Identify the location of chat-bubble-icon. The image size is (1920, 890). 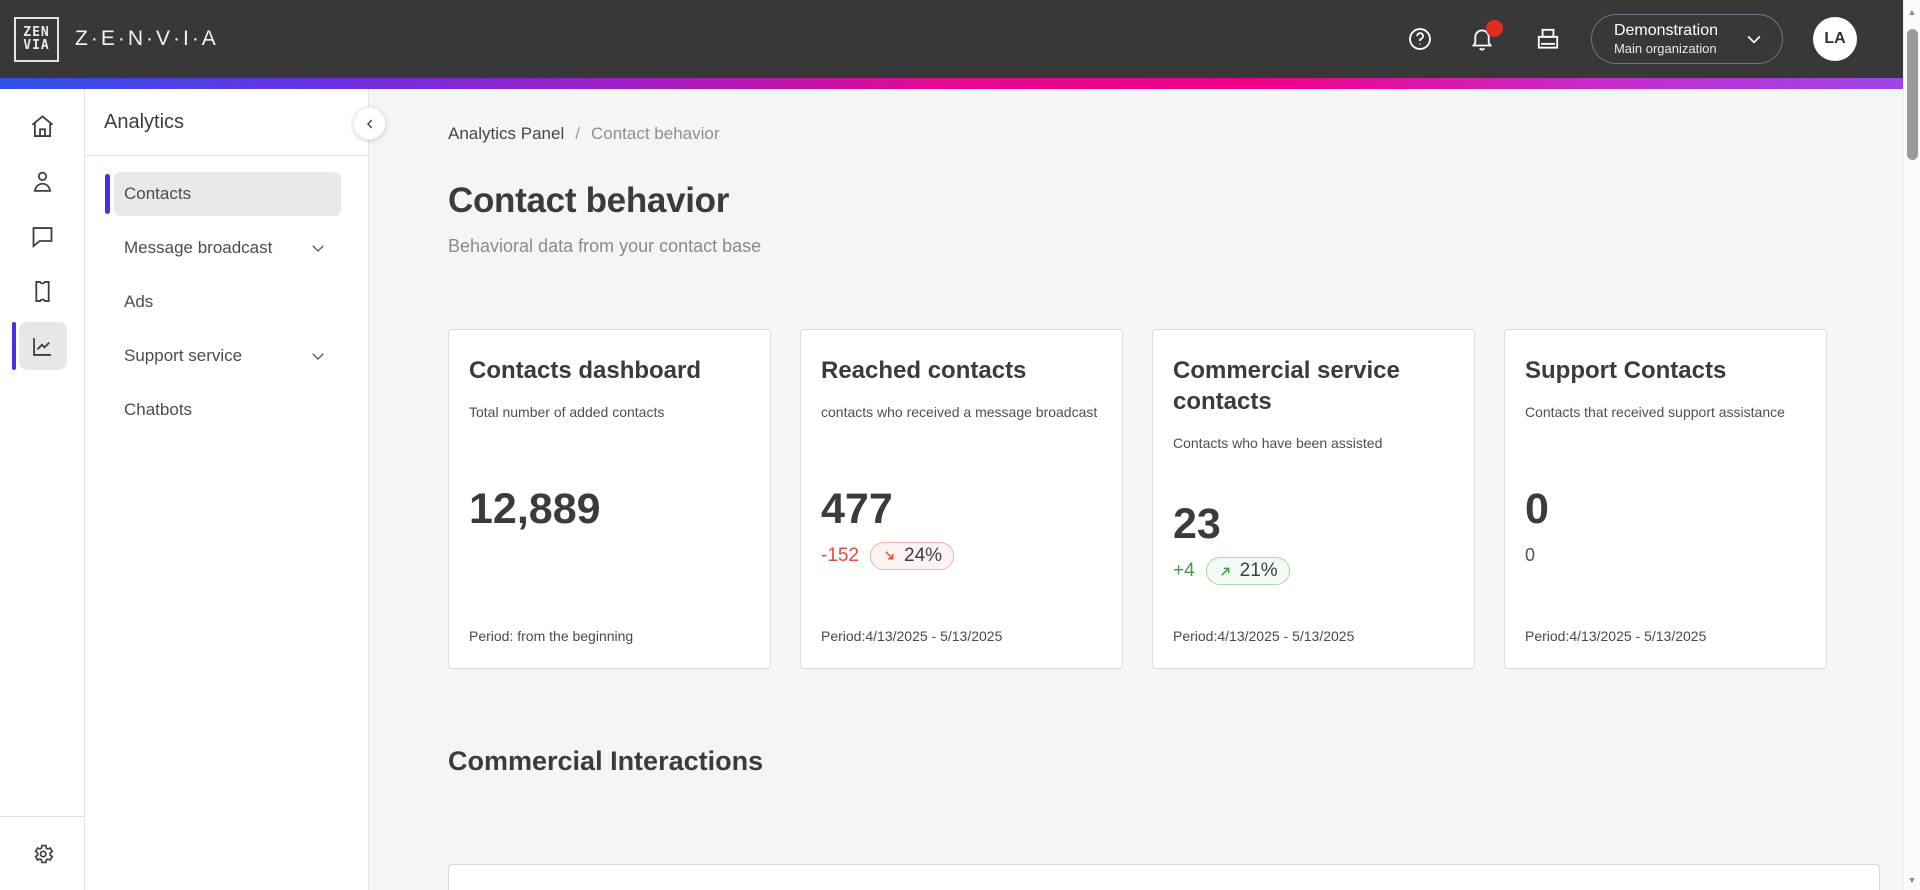
(42, 237).